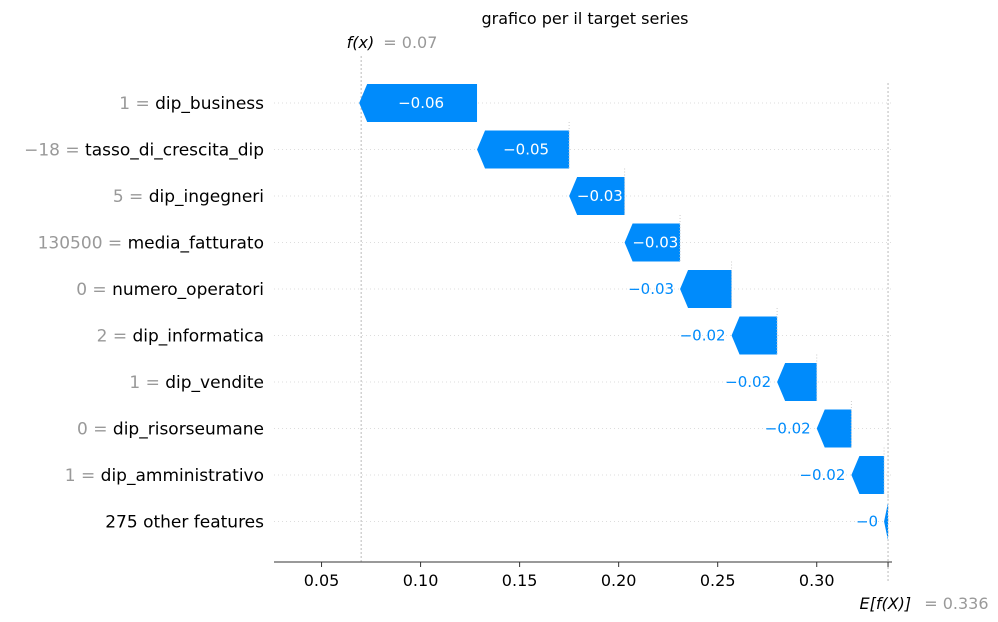 The width and height of the screenshot is (998, 622). I want to click on x-tick-label: 0.15, so click(520, 580).